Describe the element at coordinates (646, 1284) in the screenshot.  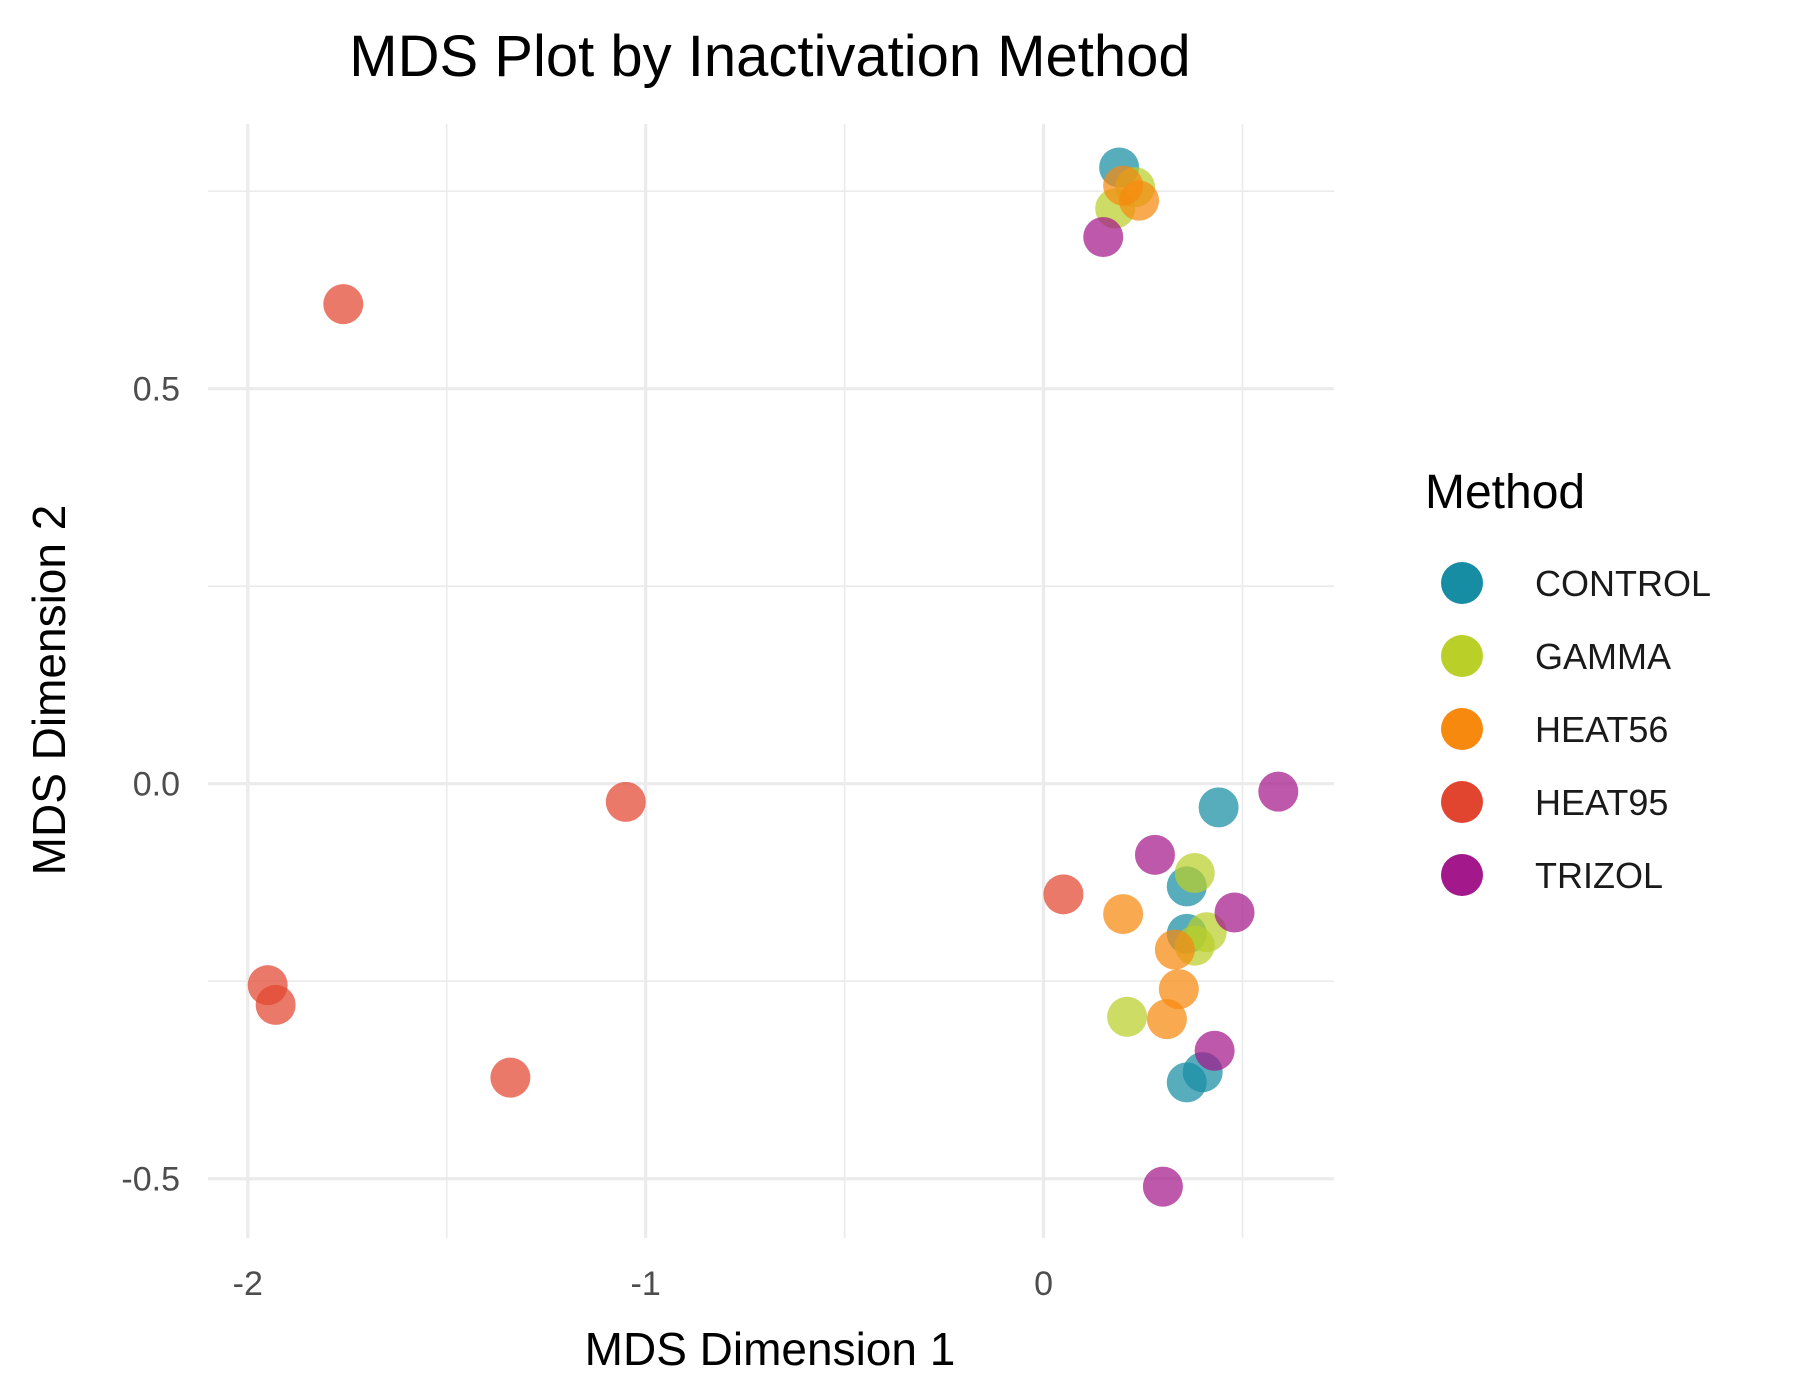
I see `x-tick-label: -1` at that location.